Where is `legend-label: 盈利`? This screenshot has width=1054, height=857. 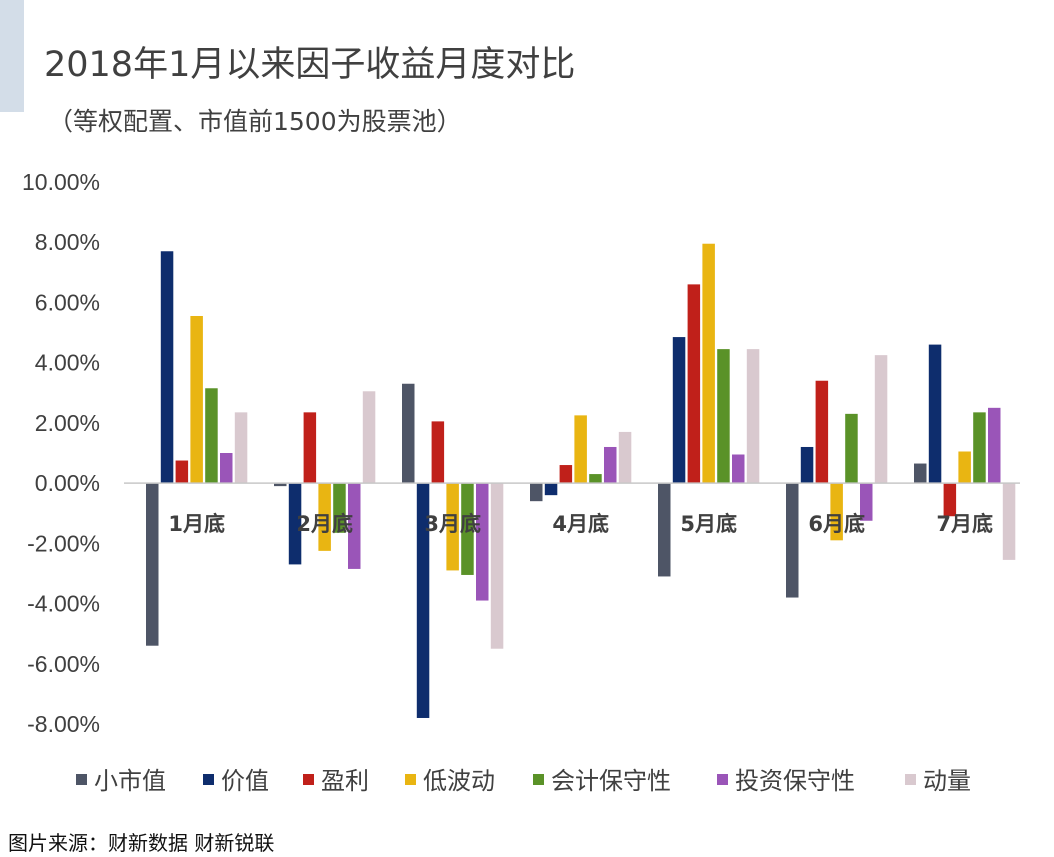 legend-label: 盈利 is located at coordinates (345, 781).